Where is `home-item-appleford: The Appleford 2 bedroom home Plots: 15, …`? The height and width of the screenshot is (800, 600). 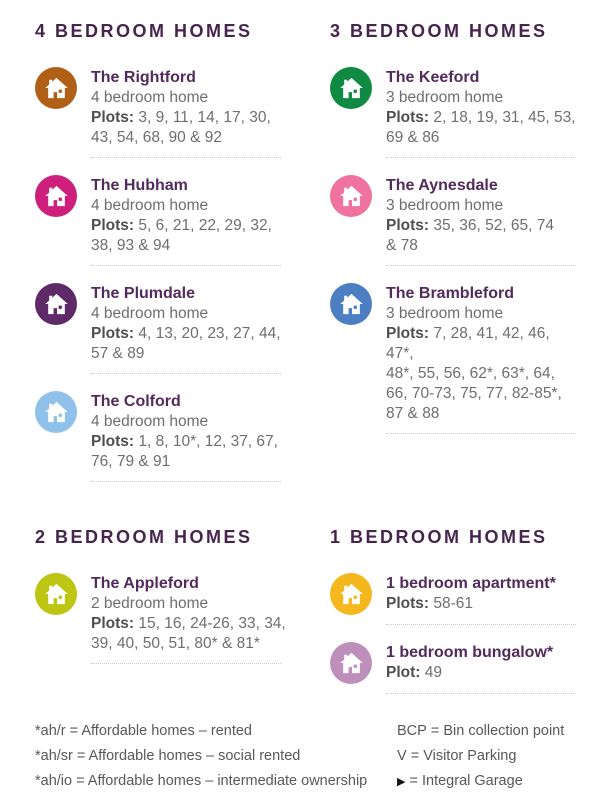 home-item-appleford: The Appleford 2 bedroom home Plots: 15, … is located at coordinates (182, 613).